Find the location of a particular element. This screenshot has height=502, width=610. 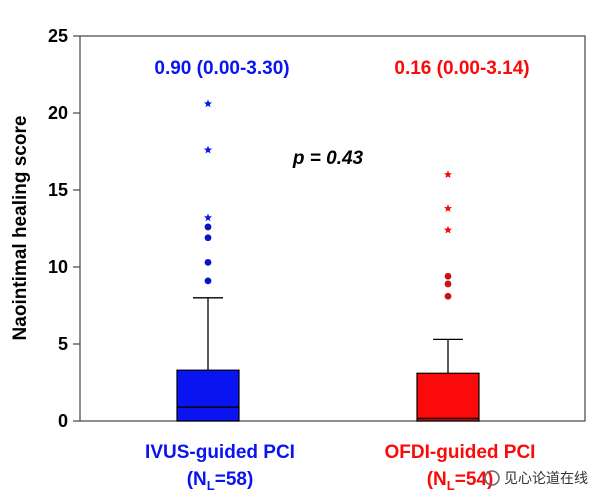

summary-label: 0.16 (0.00-3.14) is located at coordinates (461, 68).